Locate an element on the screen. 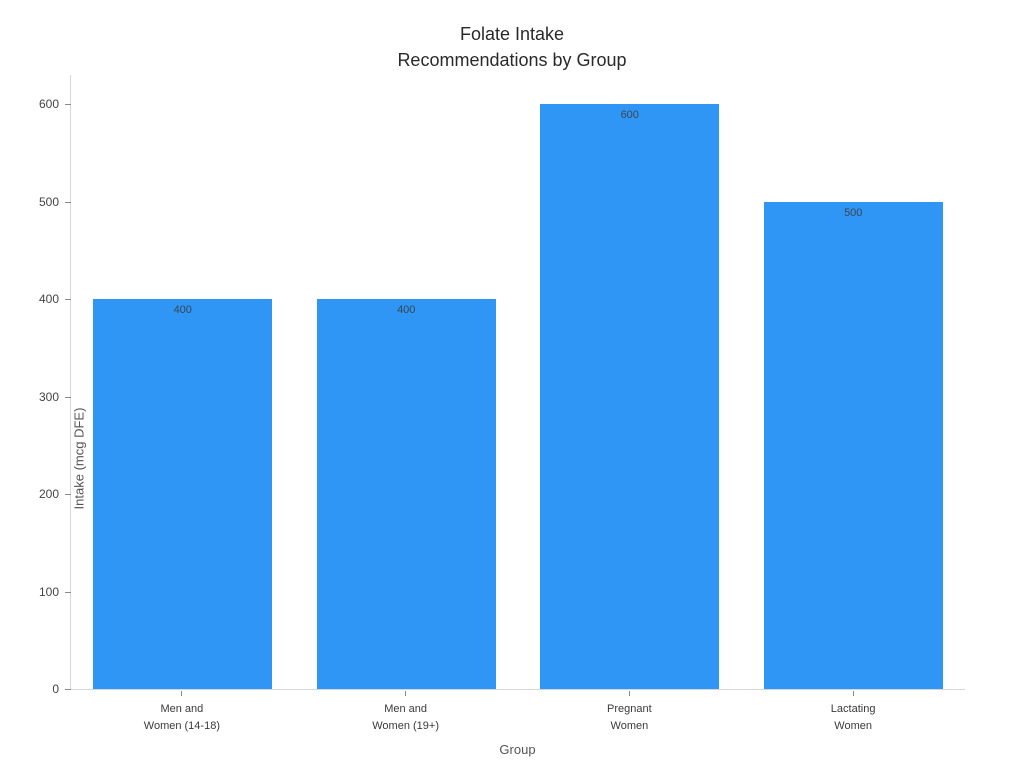 Image resolution: width=1024 pixels, height=768 pixels. y-tick-label: 600 is located at coordinates (48, 104).